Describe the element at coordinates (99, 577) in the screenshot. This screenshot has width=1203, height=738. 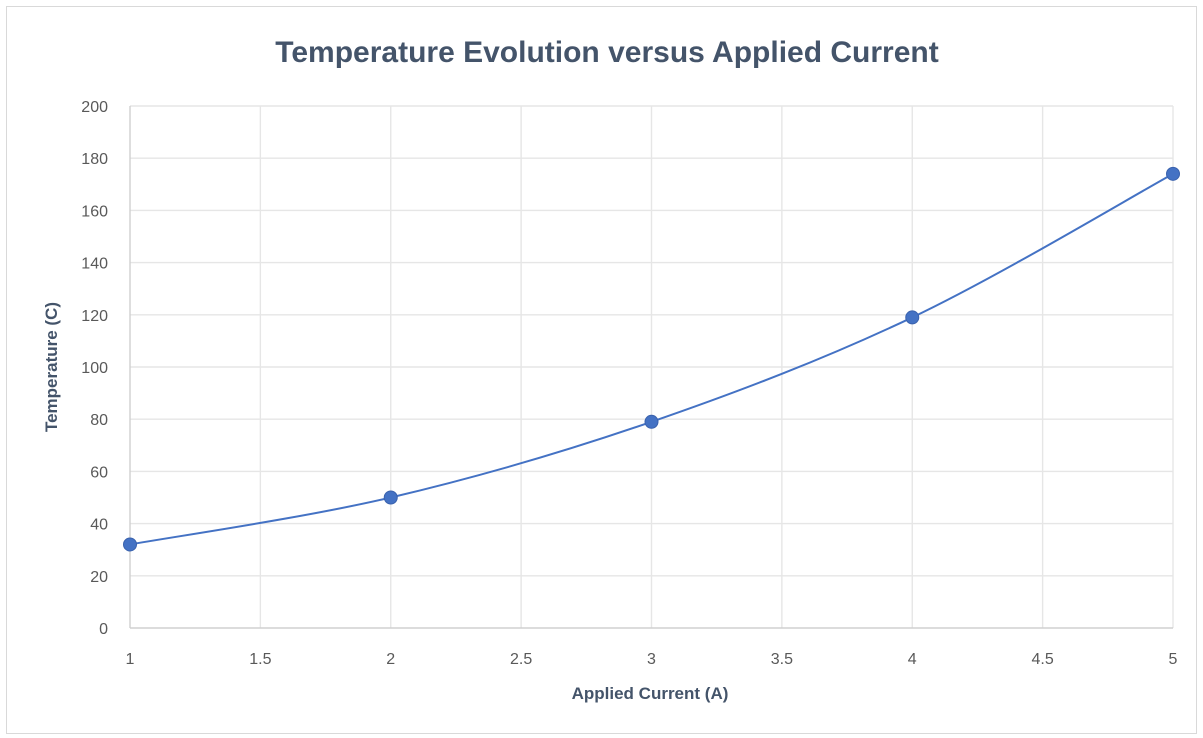
I see `y-tick-label: 20` at that location.